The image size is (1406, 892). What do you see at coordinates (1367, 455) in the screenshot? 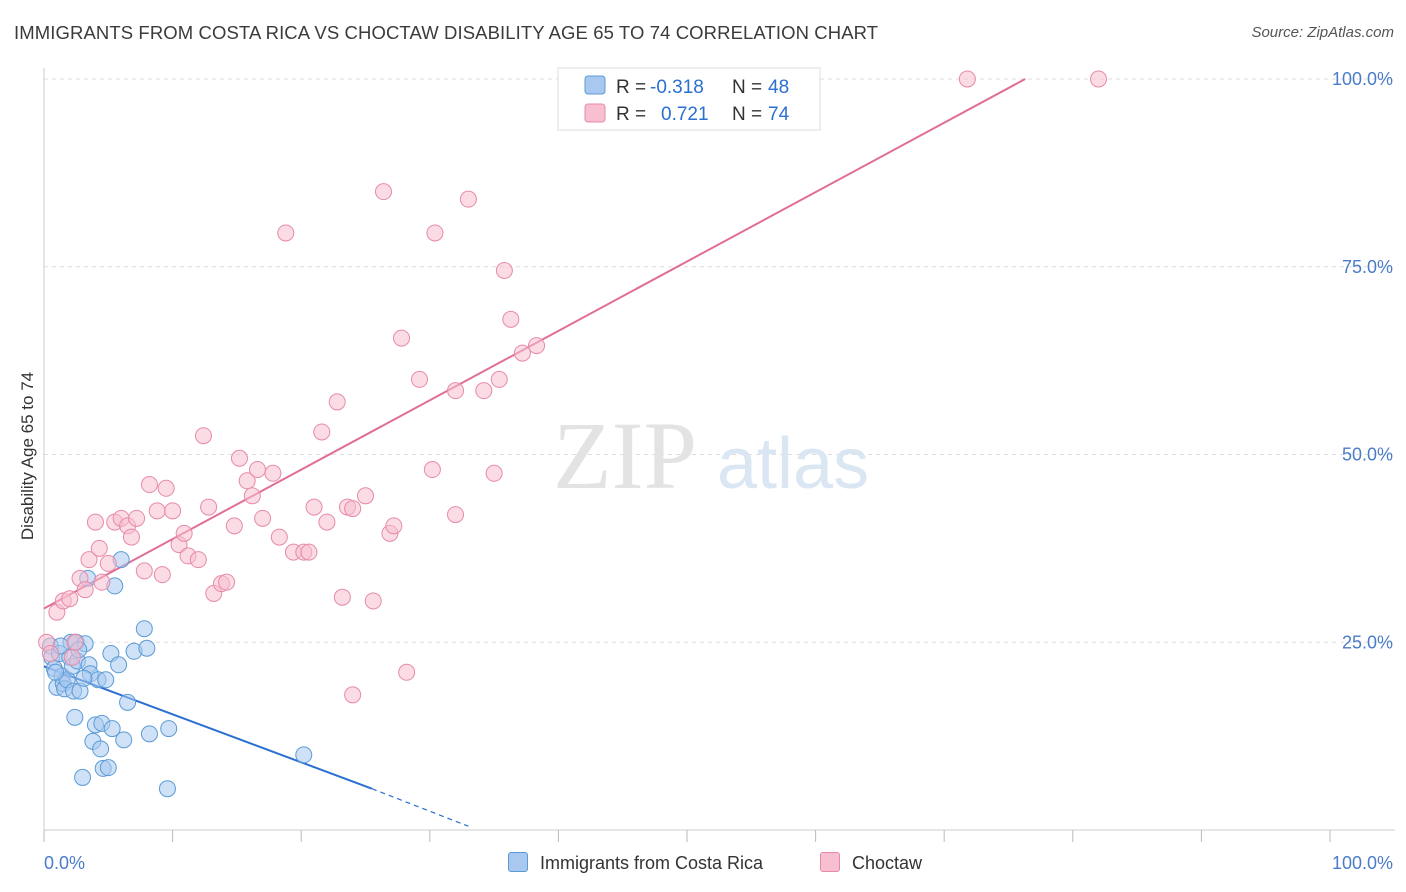
I see `y-tick-label-50: 50.0%` at bounding box center [1367, 455].